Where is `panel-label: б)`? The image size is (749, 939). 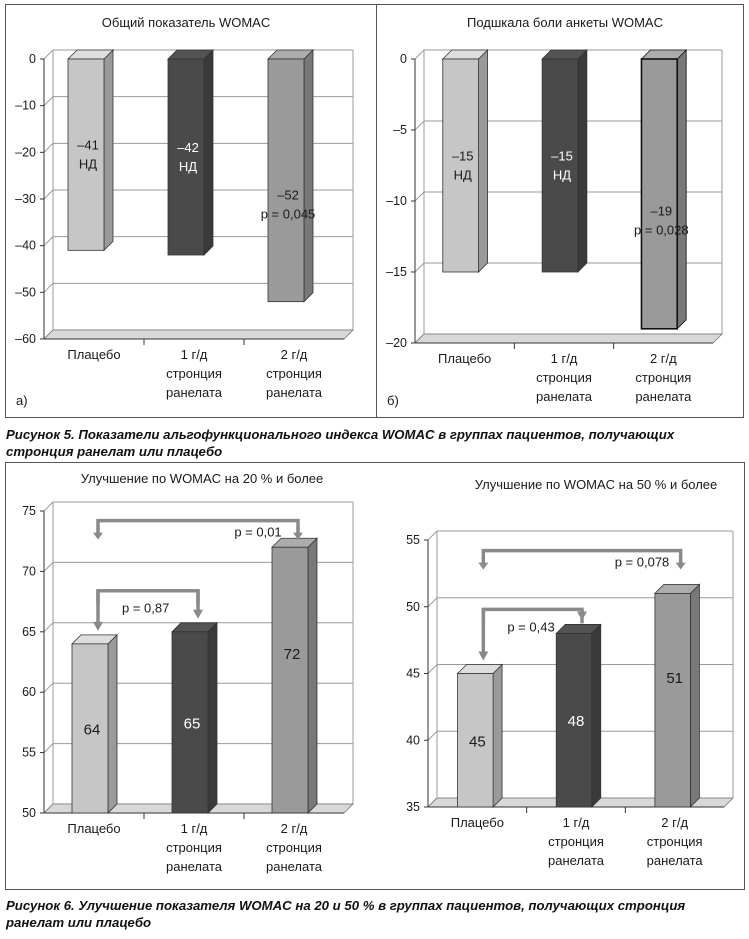 panel-label: б) is located at coordinates (393, 400).